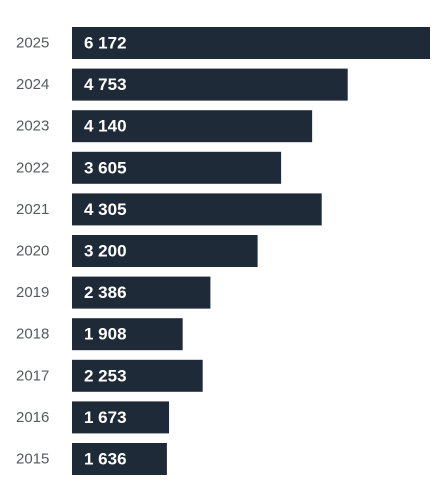 The image size is (439, 500). What do you see at coordinates (32, 209) in the screenshot?
I see `year-label: 2021` at bounding box center [32, 209].